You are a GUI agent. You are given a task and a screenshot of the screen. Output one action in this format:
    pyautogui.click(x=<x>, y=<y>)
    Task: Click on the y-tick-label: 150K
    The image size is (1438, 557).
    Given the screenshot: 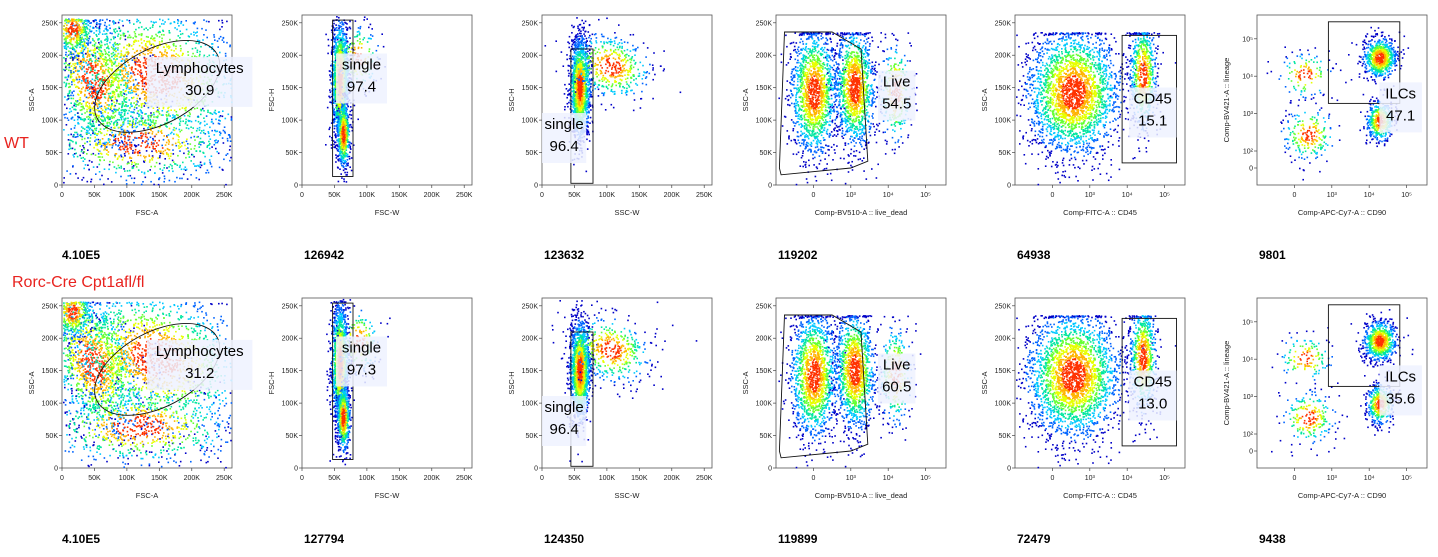 What is the action you would take?
    pyautogui.click(x=50, y=88)
    